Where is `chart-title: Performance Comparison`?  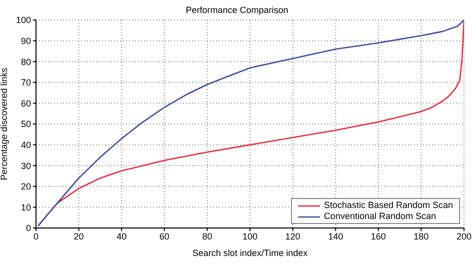 chart-title: Performance Comparison is located at coordinates (237, 10).